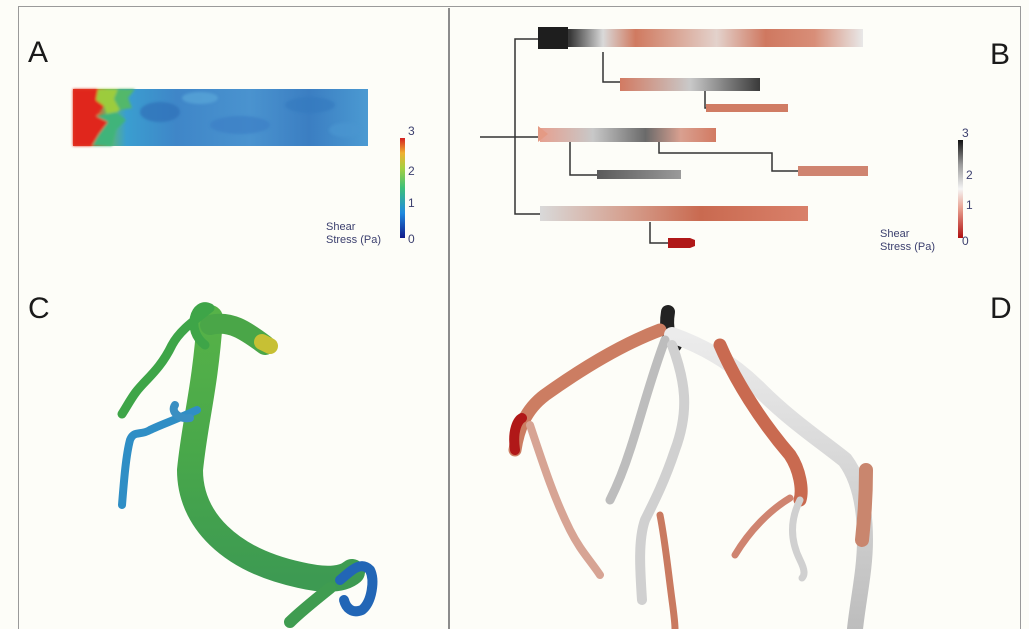  I want to click on colorbar-a-tick-3: 3, so click(411, 131).